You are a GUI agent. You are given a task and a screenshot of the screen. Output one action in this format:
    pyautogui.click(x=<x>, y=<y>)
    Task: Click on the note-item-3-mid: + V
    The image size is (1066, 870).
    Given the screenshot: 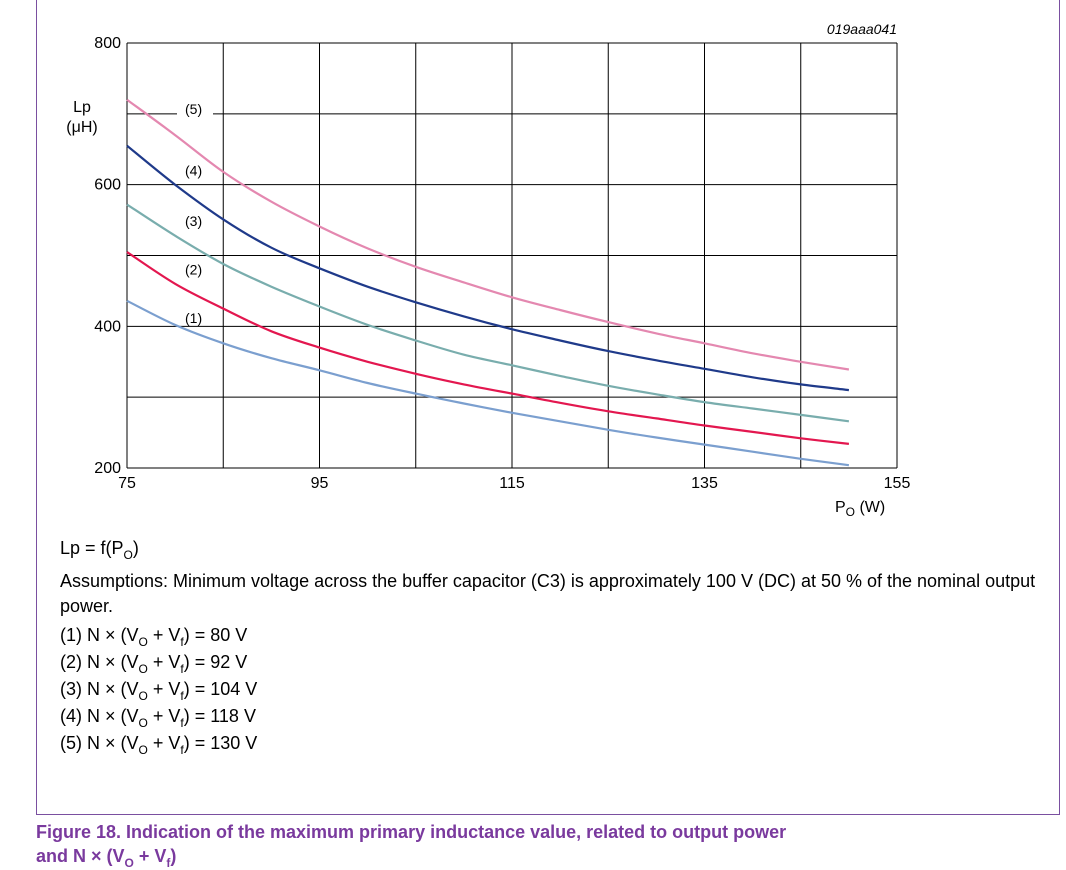 What is the action you would take?
    pyautogui.click(x=164, y=689)
    